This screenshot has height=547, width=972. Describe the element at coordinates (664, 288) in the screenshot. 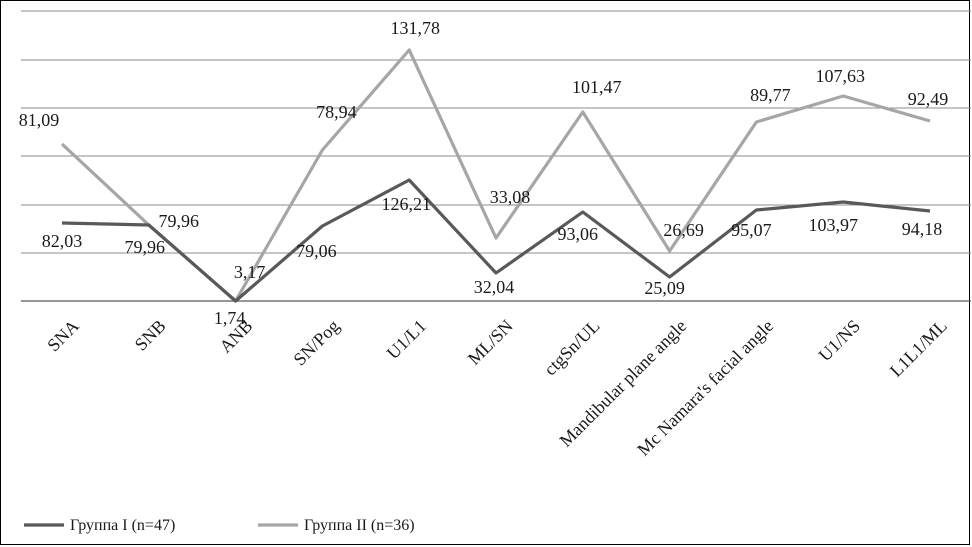

I see `data-label-s1-8: 25,09` at that location.